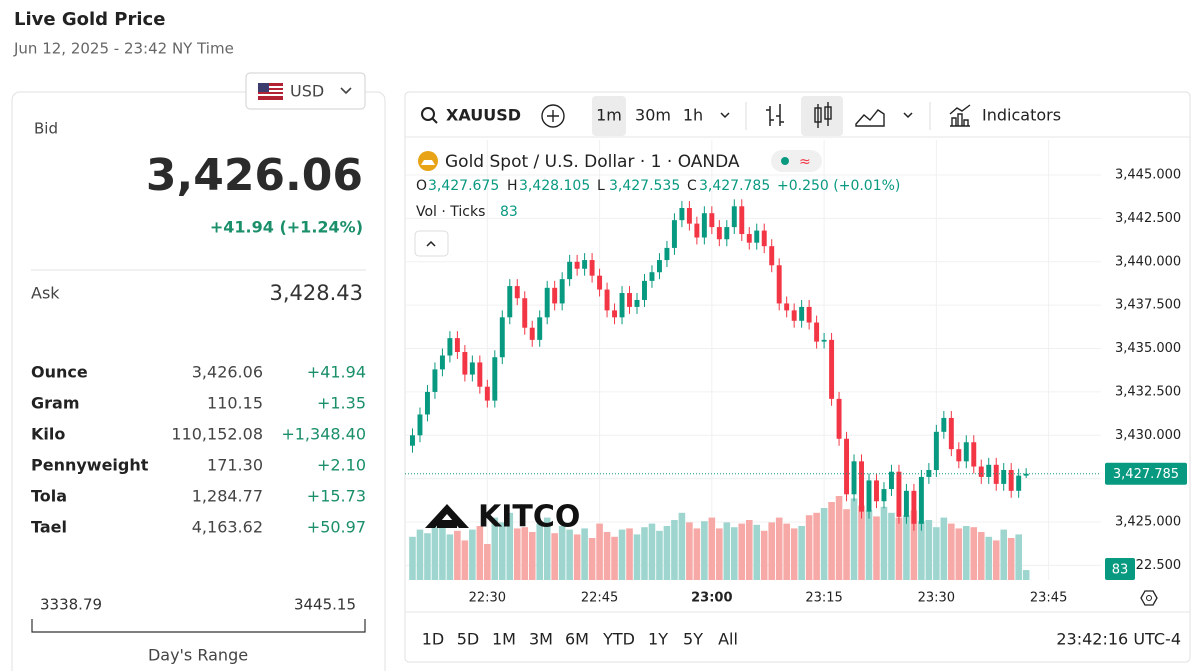  Describe the element at coordinates (693, 115) in the screenshot. I see `interval-button: 1h` at that location.